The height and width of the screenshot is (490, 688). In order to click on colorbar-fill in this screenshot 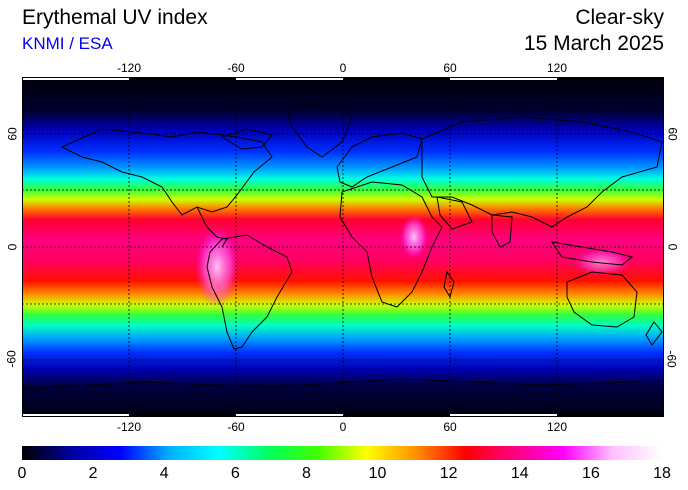, I will do `click(342, 453)`.